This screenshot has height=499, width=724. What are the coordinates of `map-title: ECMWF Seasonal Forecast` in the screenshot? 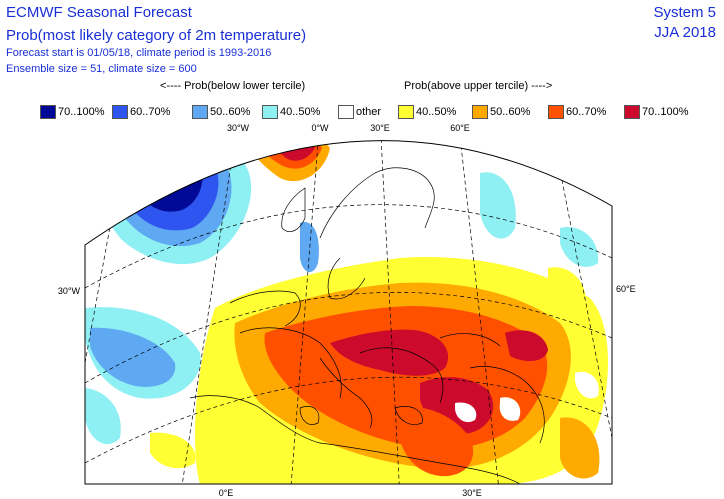 It's located at (99, 12).